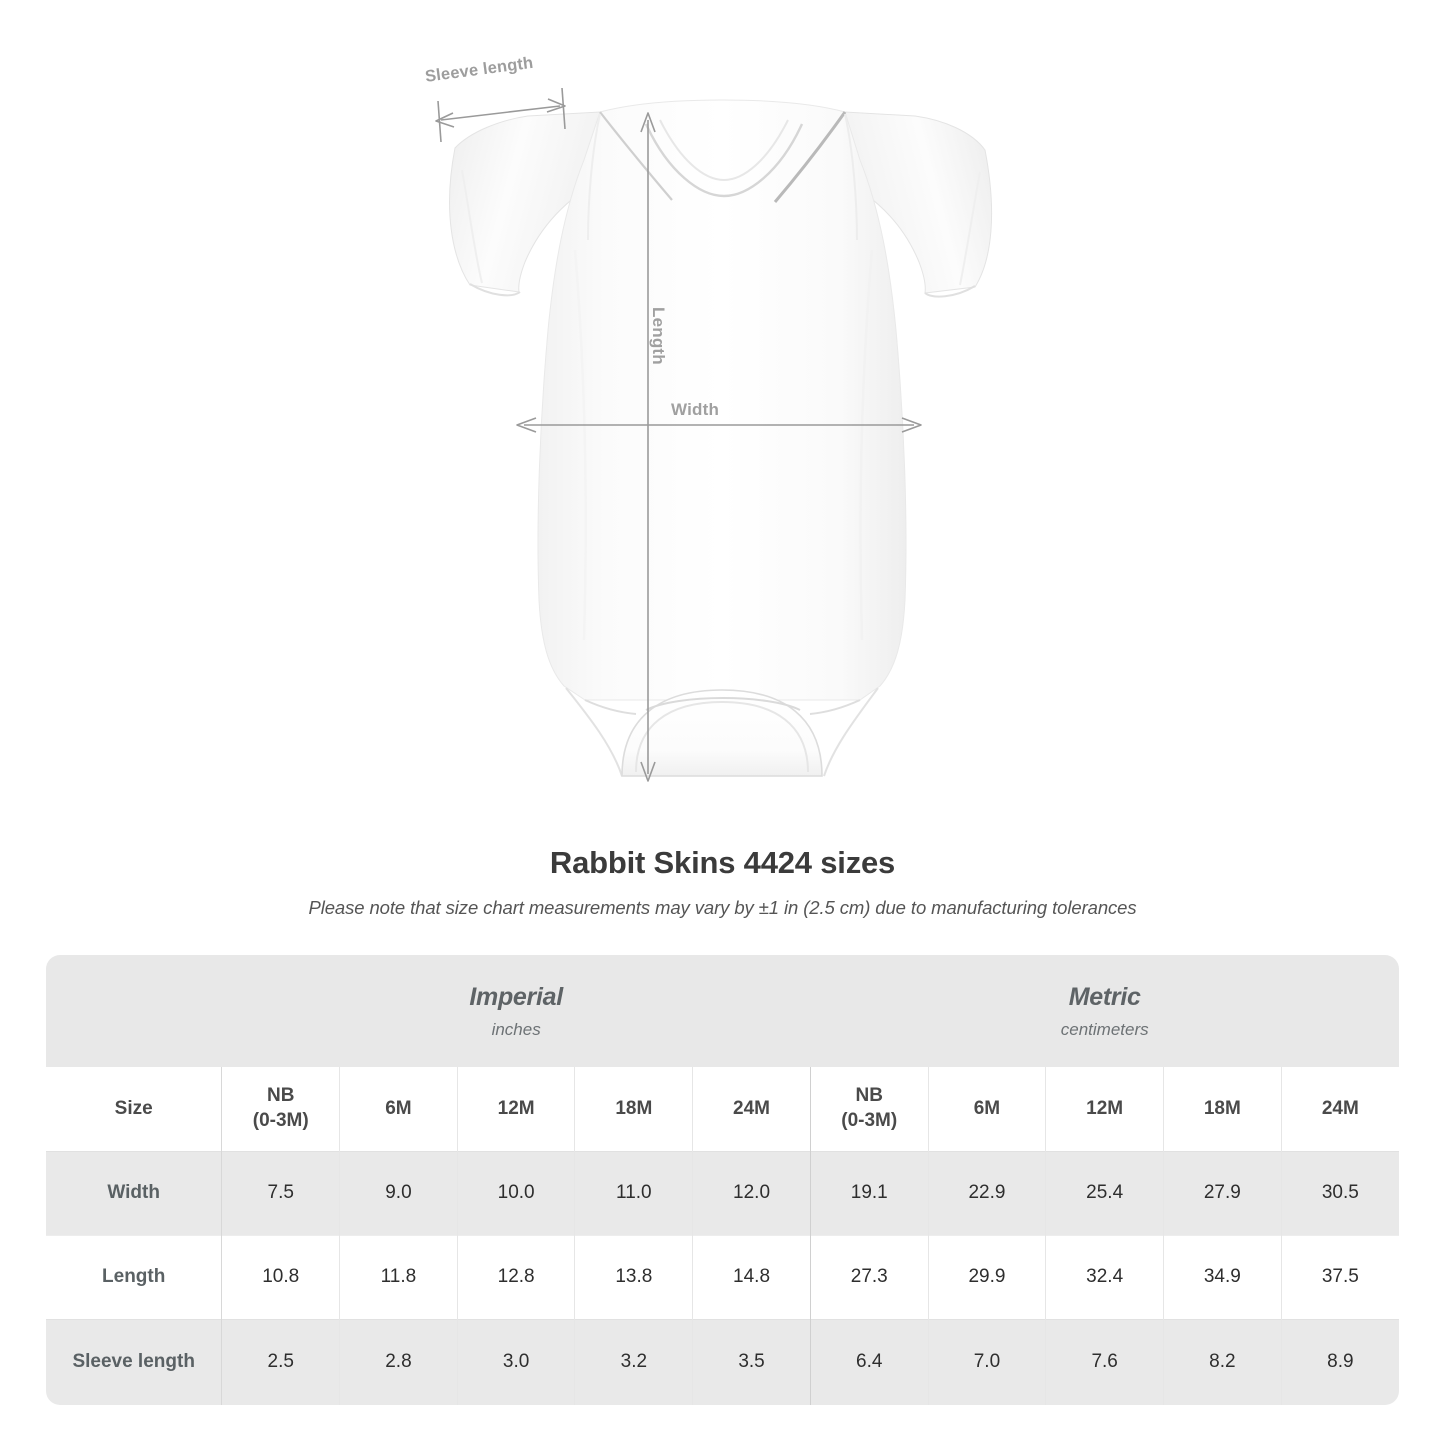 Image resolution: width=1445 pixels, height=1445 pixels. I want to click on sleeve-arrow-right, so click(556, 105).